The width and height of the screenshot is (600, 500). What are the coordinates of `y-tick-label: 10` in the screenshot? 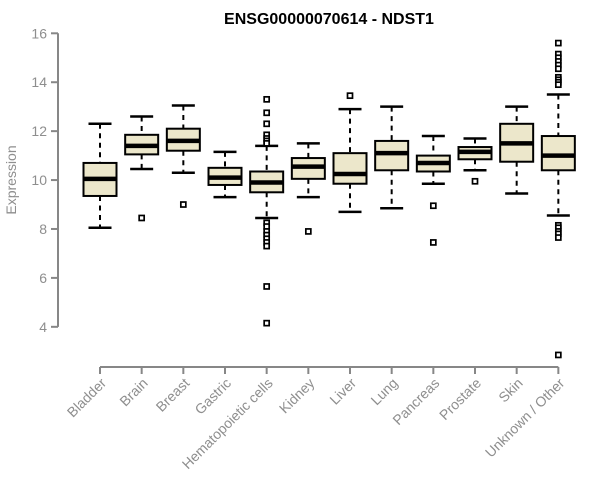 It's located at (39, 180).